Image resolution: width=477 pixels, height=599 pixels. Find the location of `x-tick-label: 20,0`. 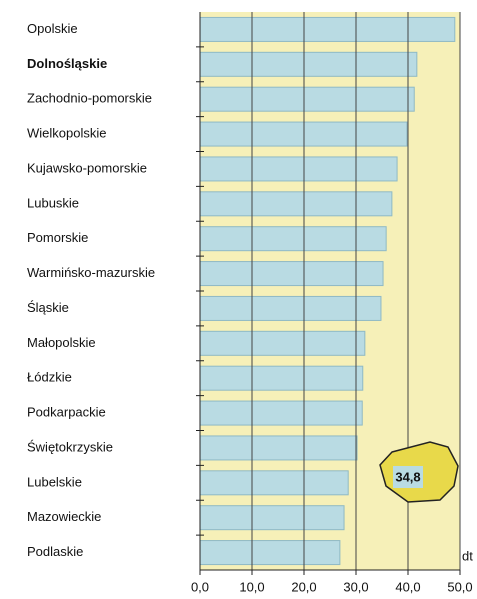

x-tick-label: 20,0 is located at coordinates (303, 586).